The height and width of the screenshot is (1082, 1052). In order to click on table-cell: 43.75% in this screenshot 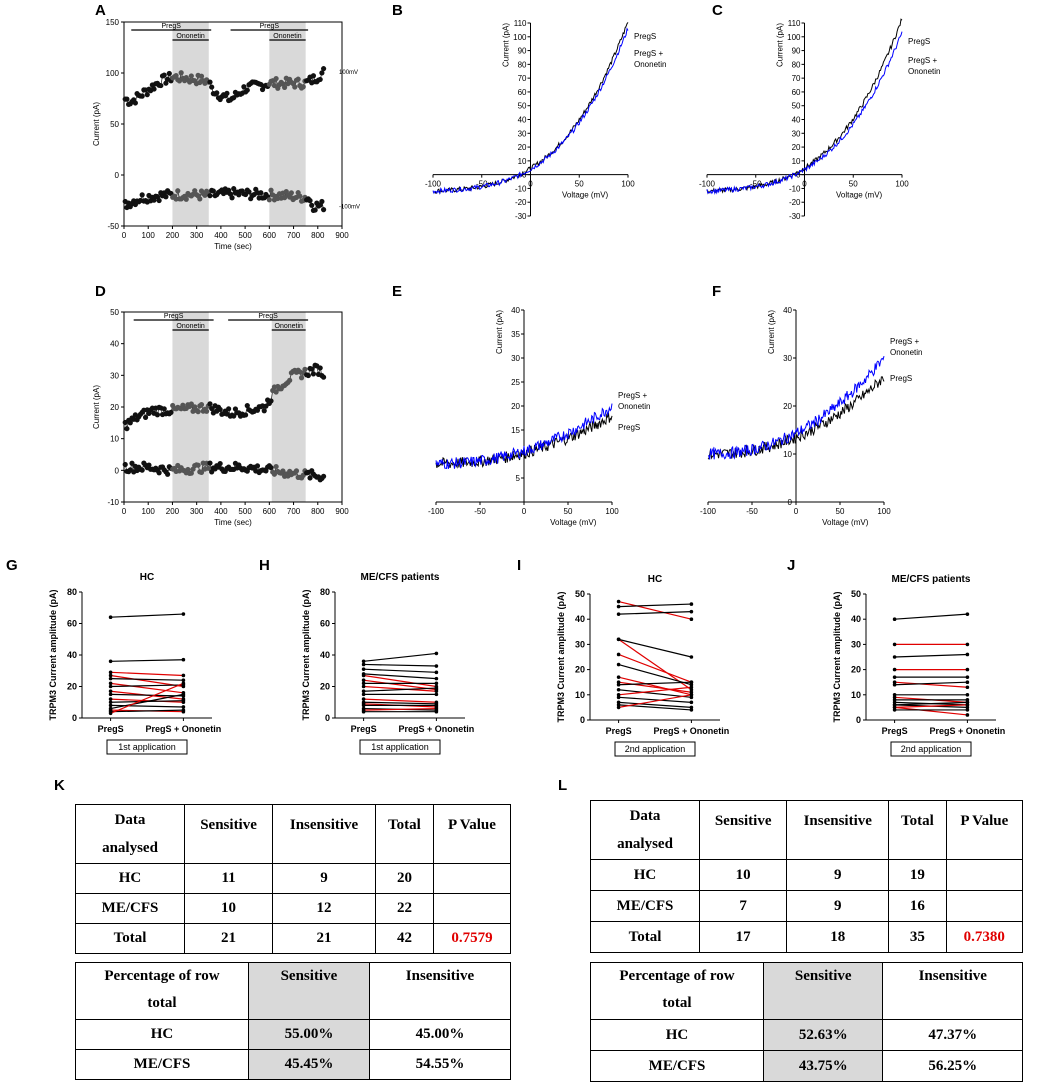, I will do `click(823, 1066)`.